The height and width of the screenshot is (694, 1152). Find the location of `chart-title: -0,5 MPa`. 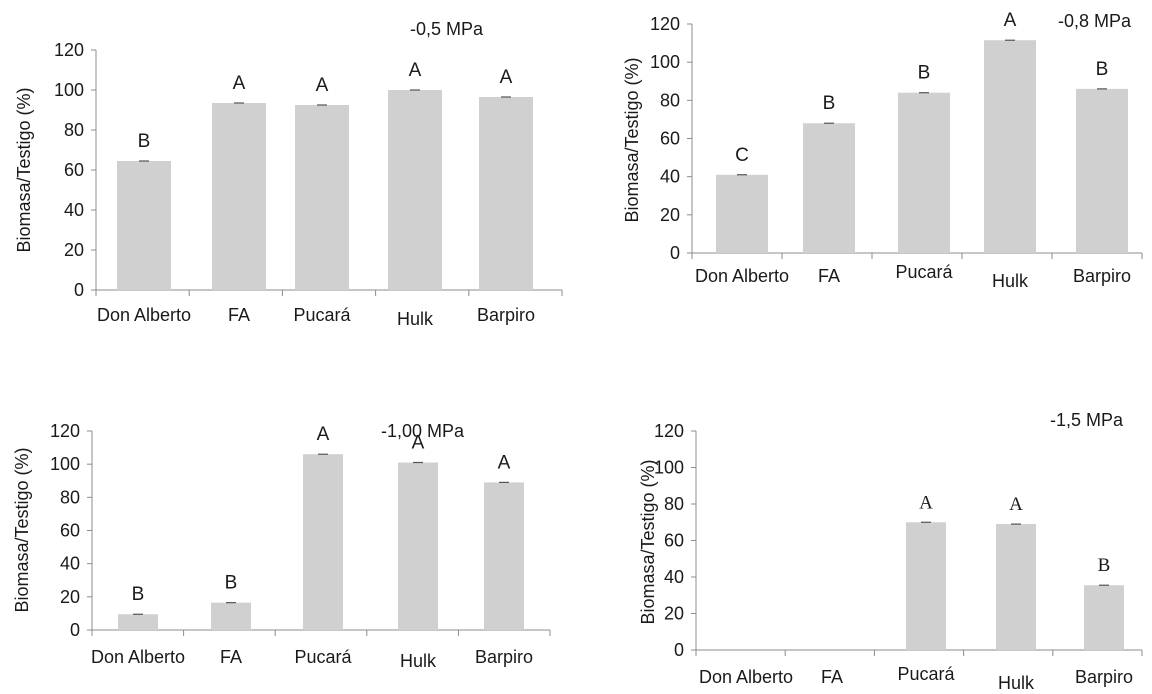

chart-title: -0,5 MPa is located at coordinates (447, 29).